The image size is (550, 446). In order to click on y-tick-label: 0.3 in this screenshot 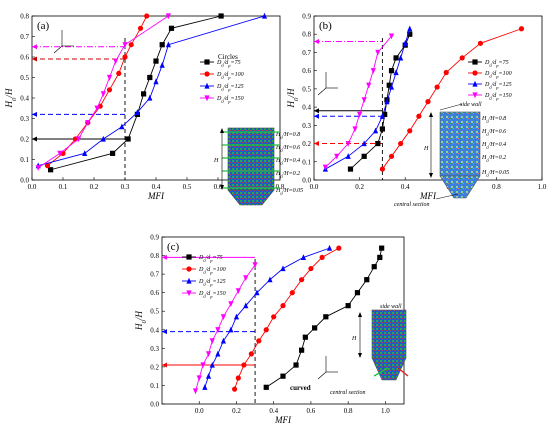, I will do `click(154, 349)`.